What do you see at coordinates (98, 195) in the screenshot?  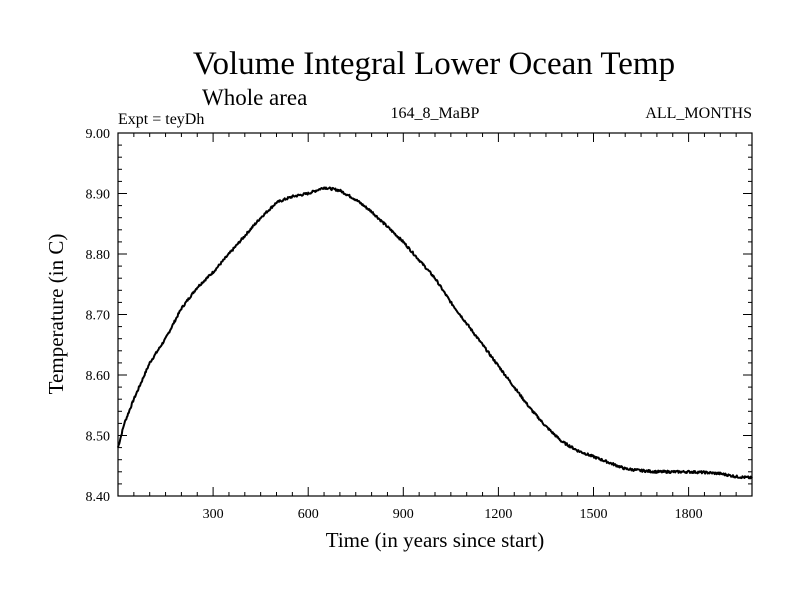 I see `y-tick-label: 8.90` at bounding box center [98, 195].